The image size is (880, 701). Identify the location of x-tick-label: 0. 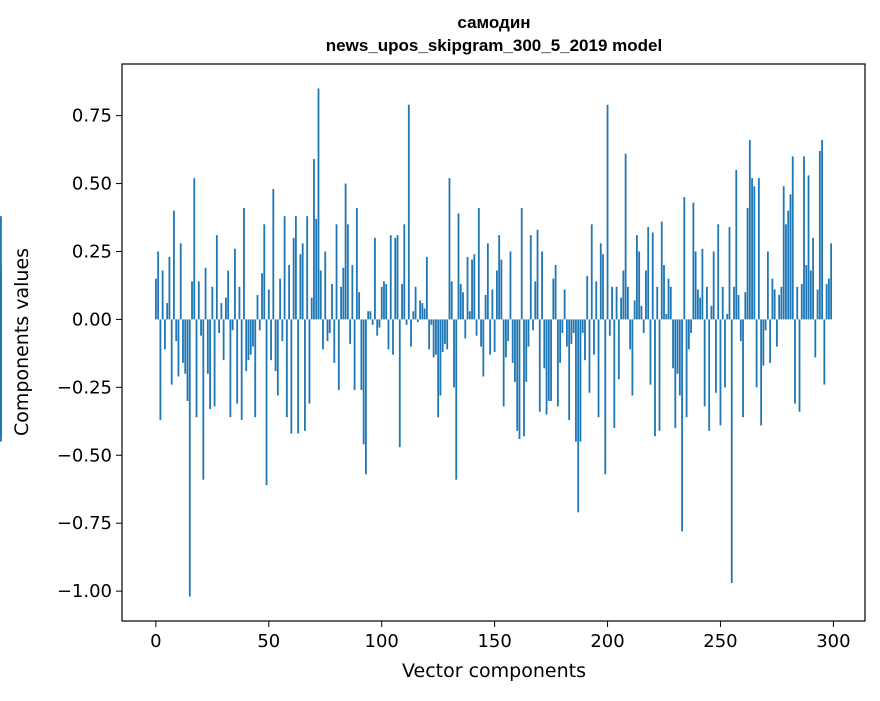
(155, 641).